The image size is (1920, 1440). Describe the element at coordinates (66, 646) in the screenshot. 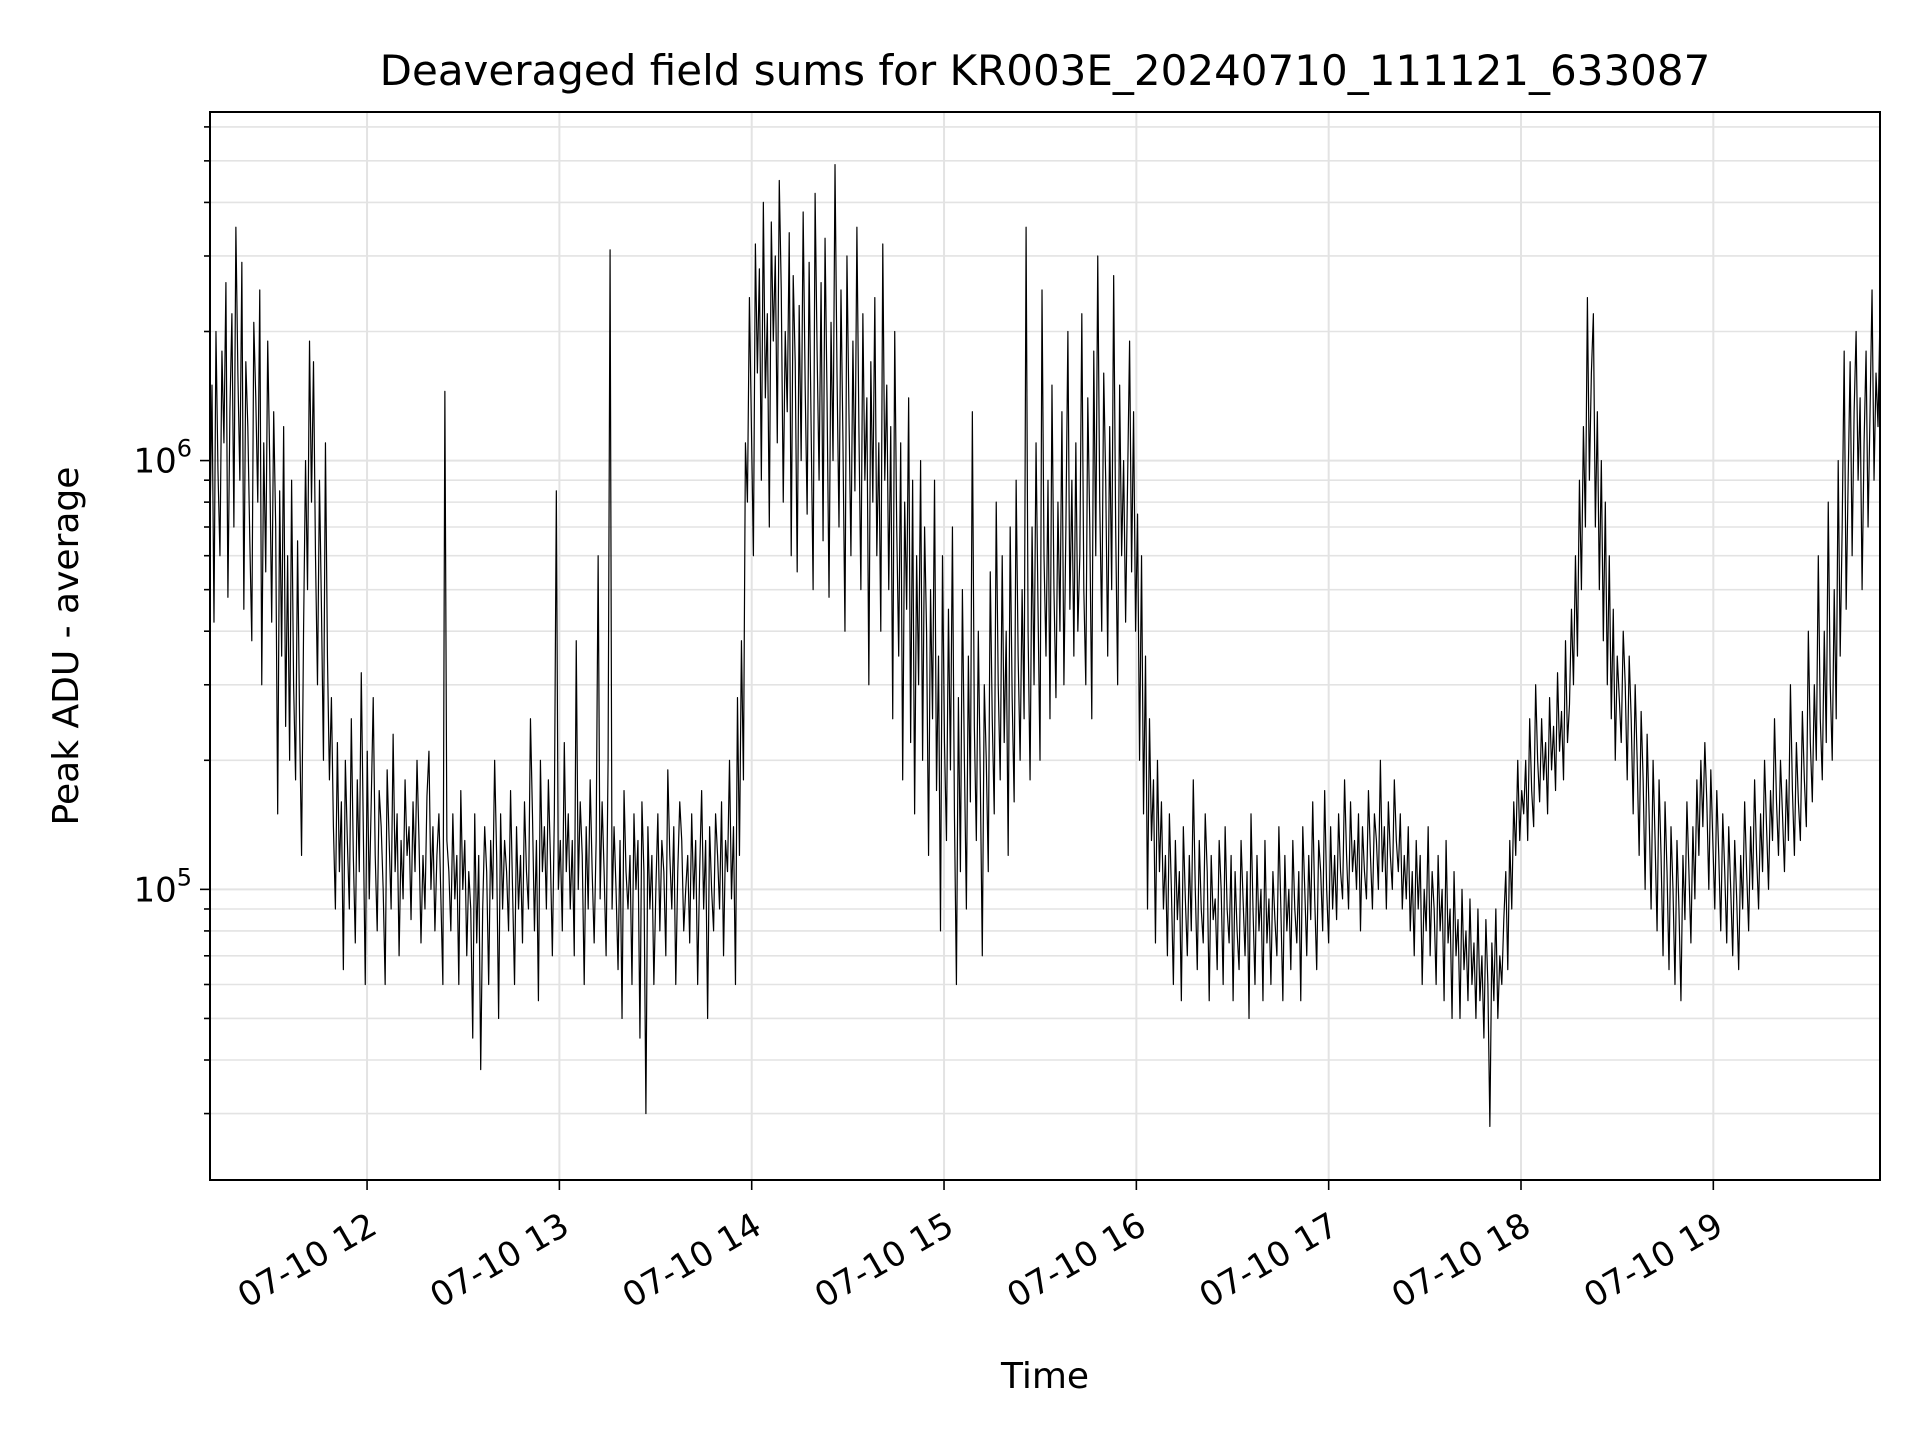

I see `y-axis-label: Peak ADU - average` at that location.